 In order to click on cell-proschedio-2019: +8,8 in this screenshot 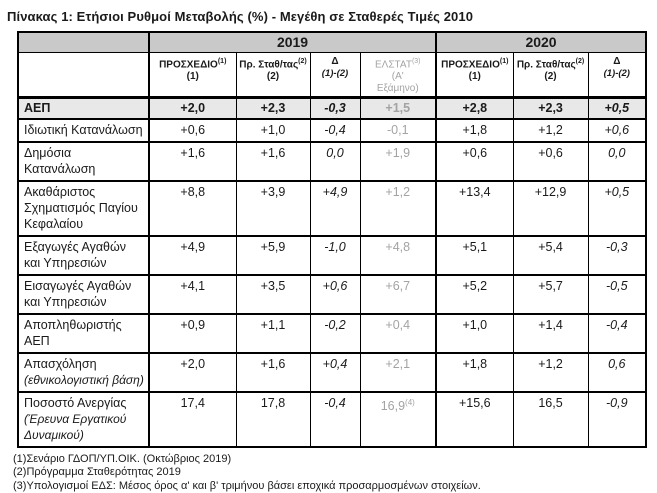, I will do `click(192, 208)`.